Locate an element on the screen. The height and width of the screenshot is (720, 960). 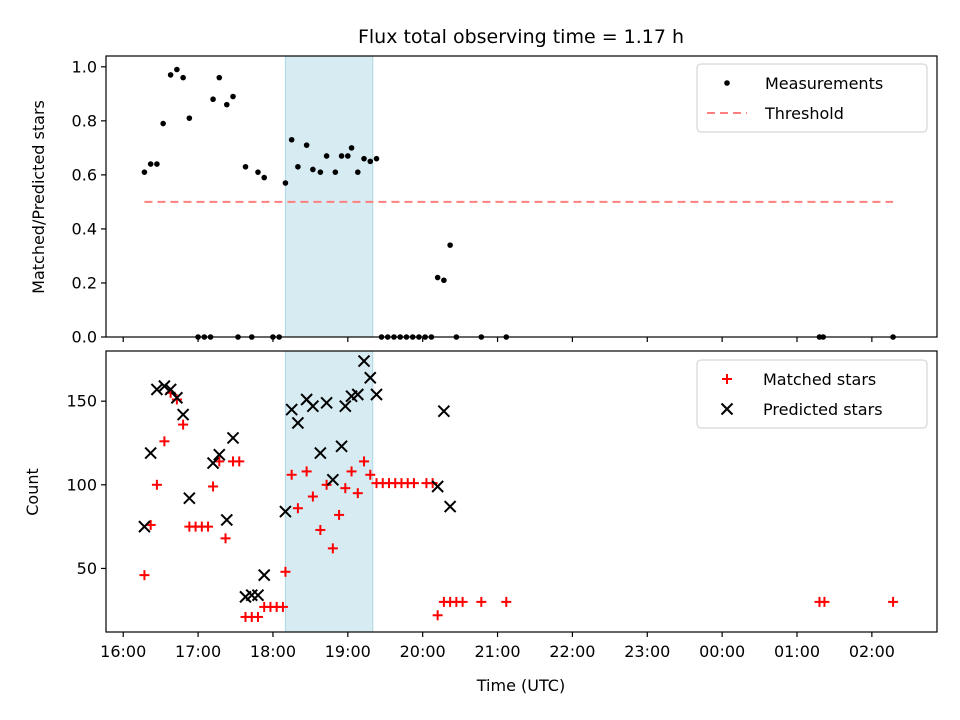
legend-predicted-marker is located at coordinates (727, 409).